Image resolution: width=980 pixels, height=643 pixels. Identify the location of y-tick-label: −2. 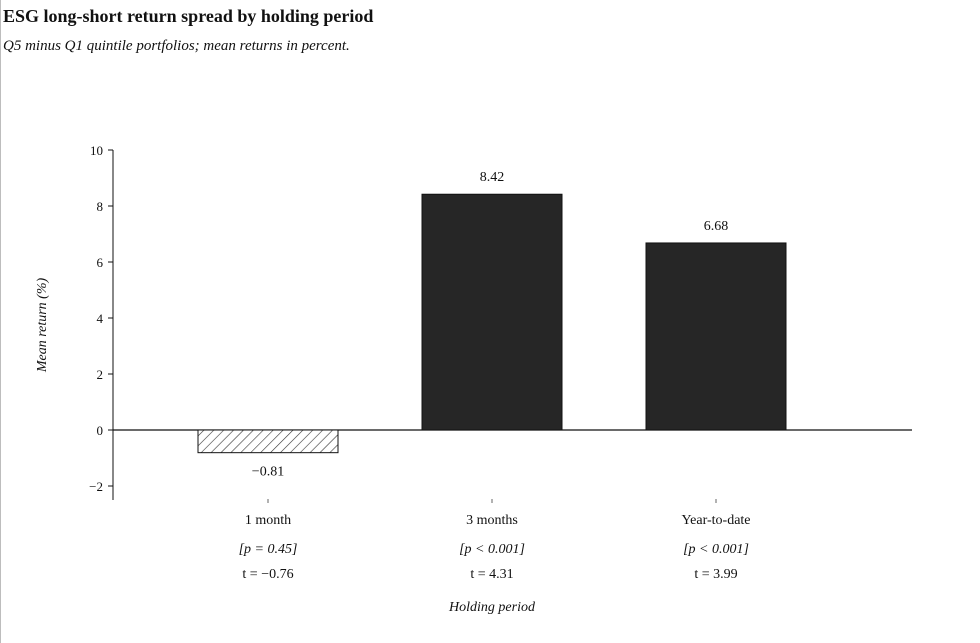
(96, 486).